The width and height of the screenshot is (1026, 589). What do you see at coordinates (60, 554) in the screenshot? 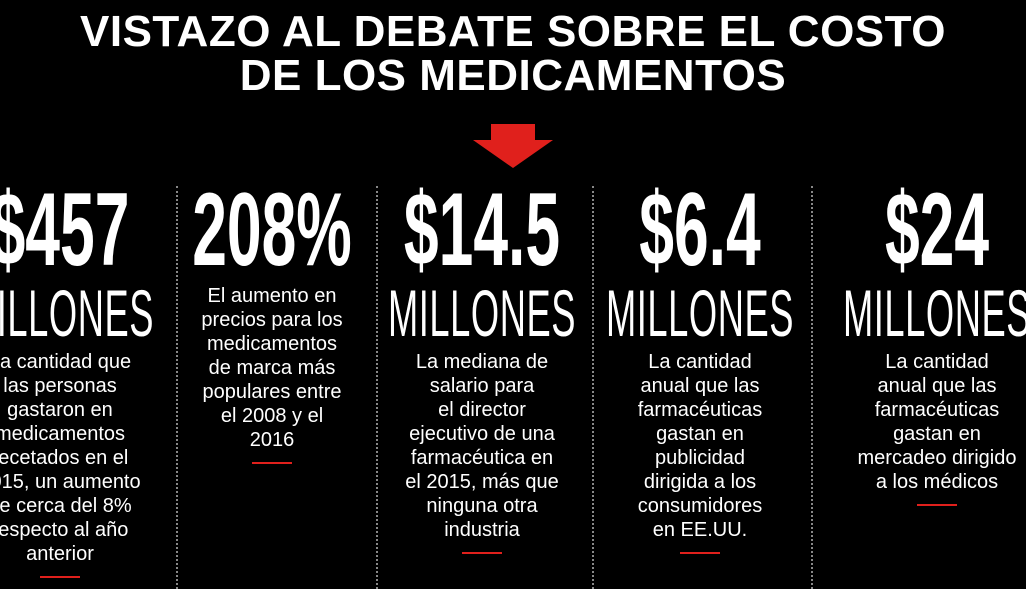
I see `description-line: anterior` at bounding box center [60, 554].